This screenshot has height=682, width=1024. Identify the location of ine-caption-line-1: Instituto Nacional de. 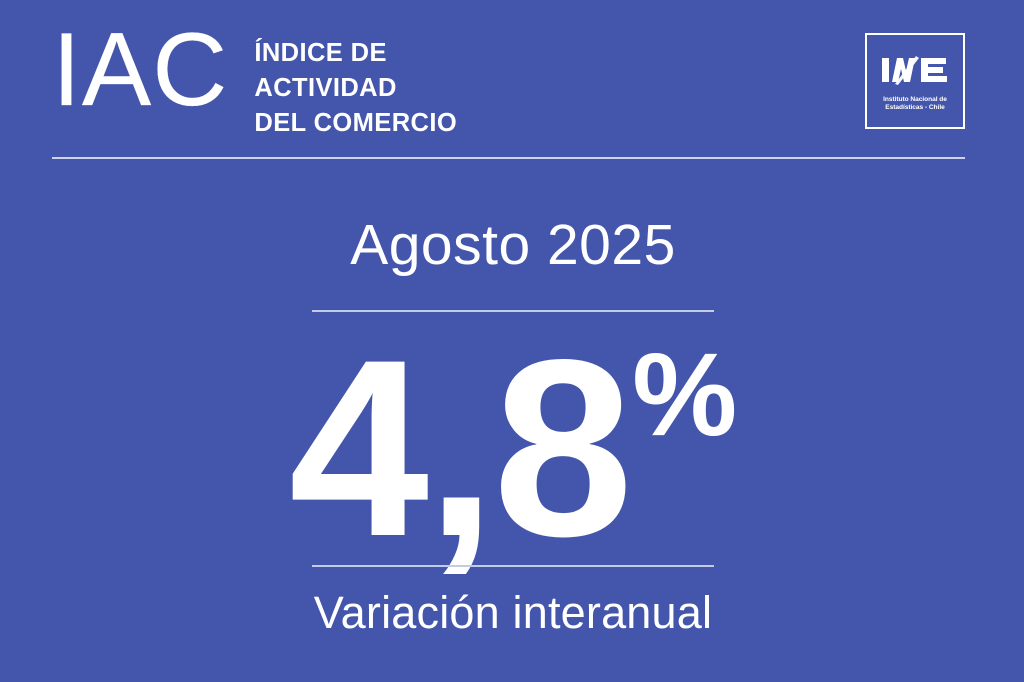
(915, 99).